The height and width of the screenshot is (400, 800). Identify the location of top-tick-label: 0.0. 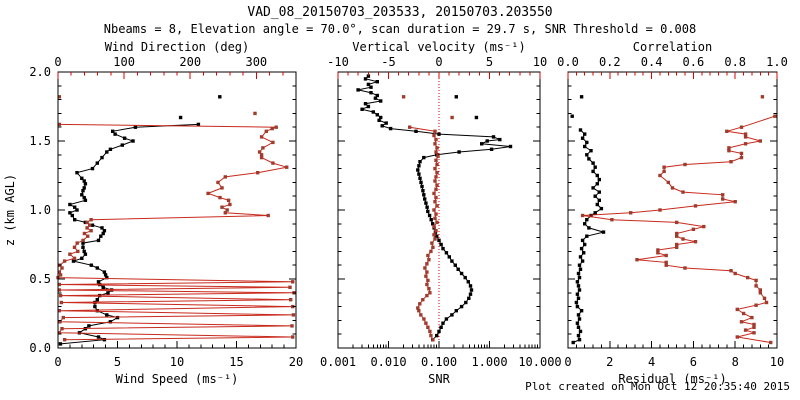
(568, 62).